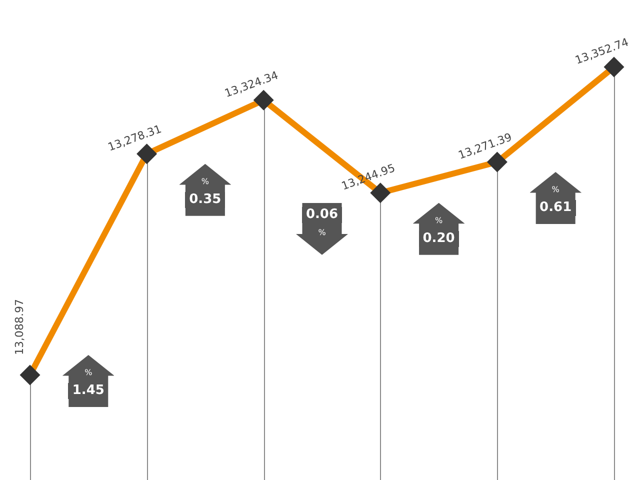 Image resolution: width=640 pixels, height=480 pixels. I want to click on data-label: 13,088.97, so click(19, 327).